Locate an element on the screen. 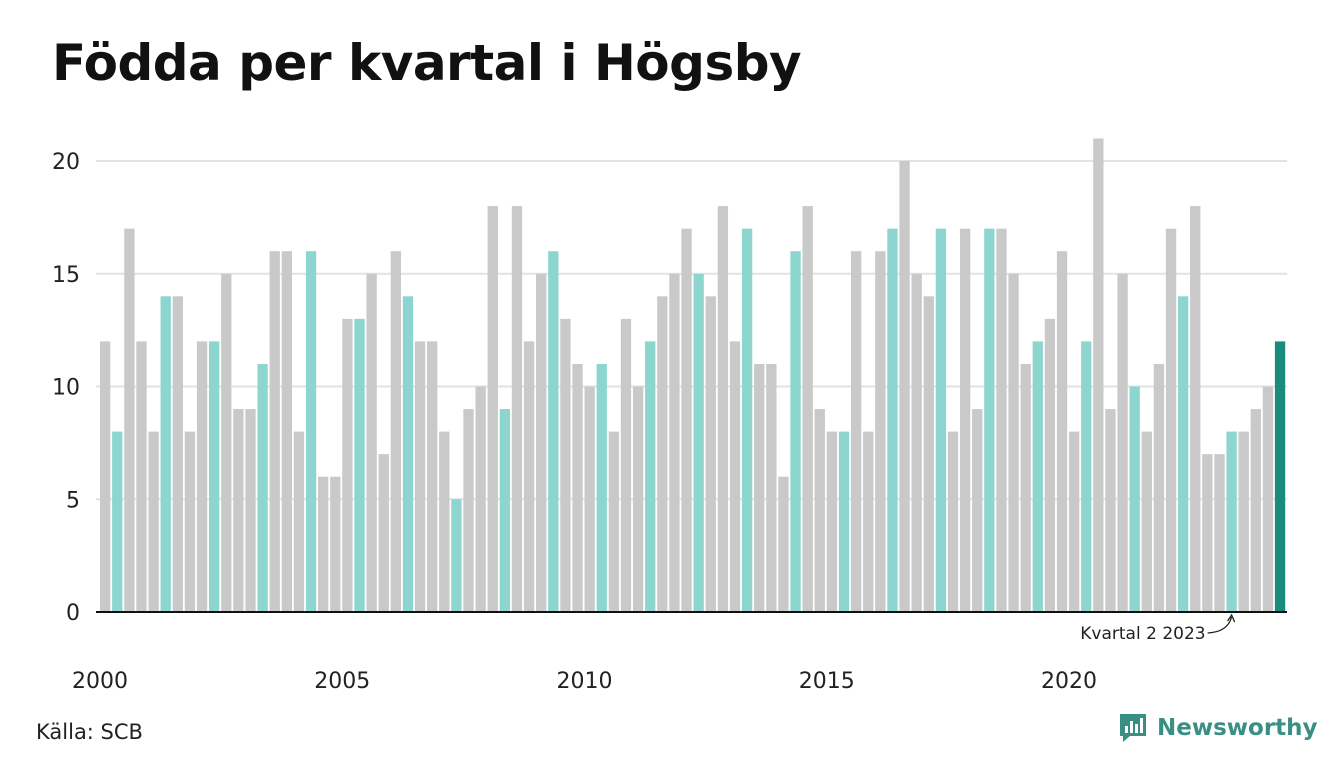 Image resolution: width=1340 pixels, height=780 pixels. brand: Newsworthy is located at coordinates (1217, 728).